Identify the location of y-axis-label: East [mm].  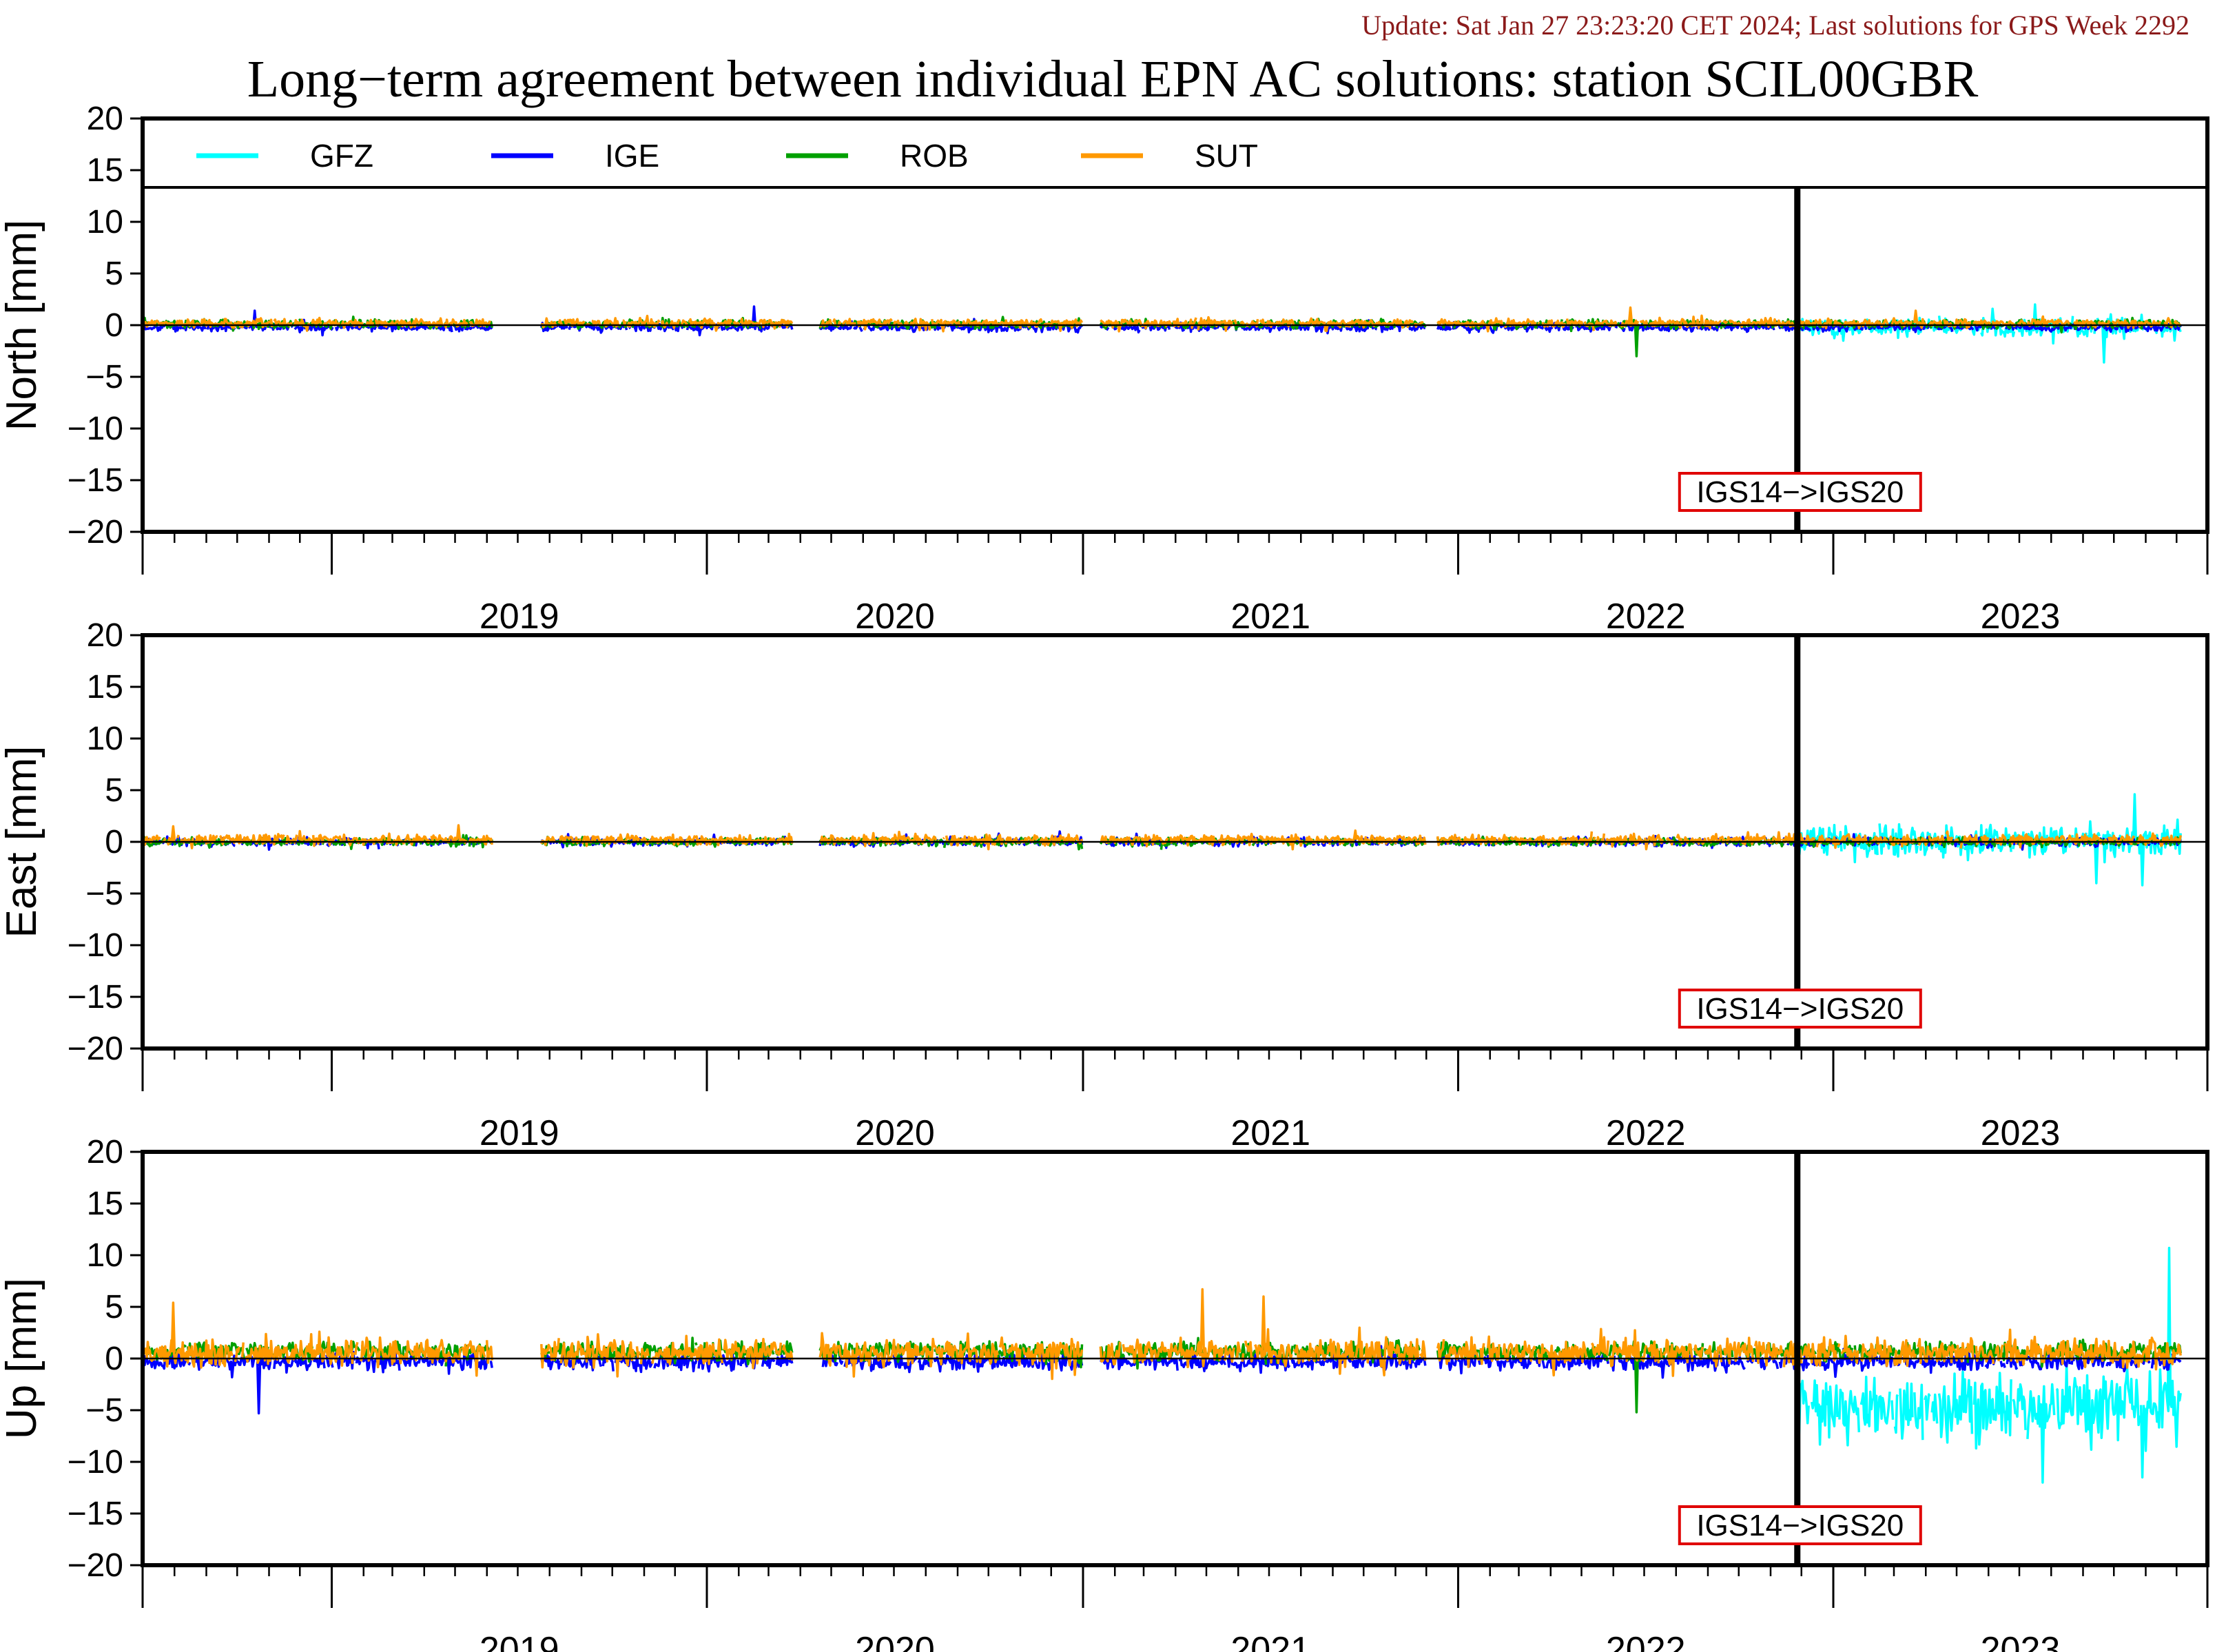
(22, 841).